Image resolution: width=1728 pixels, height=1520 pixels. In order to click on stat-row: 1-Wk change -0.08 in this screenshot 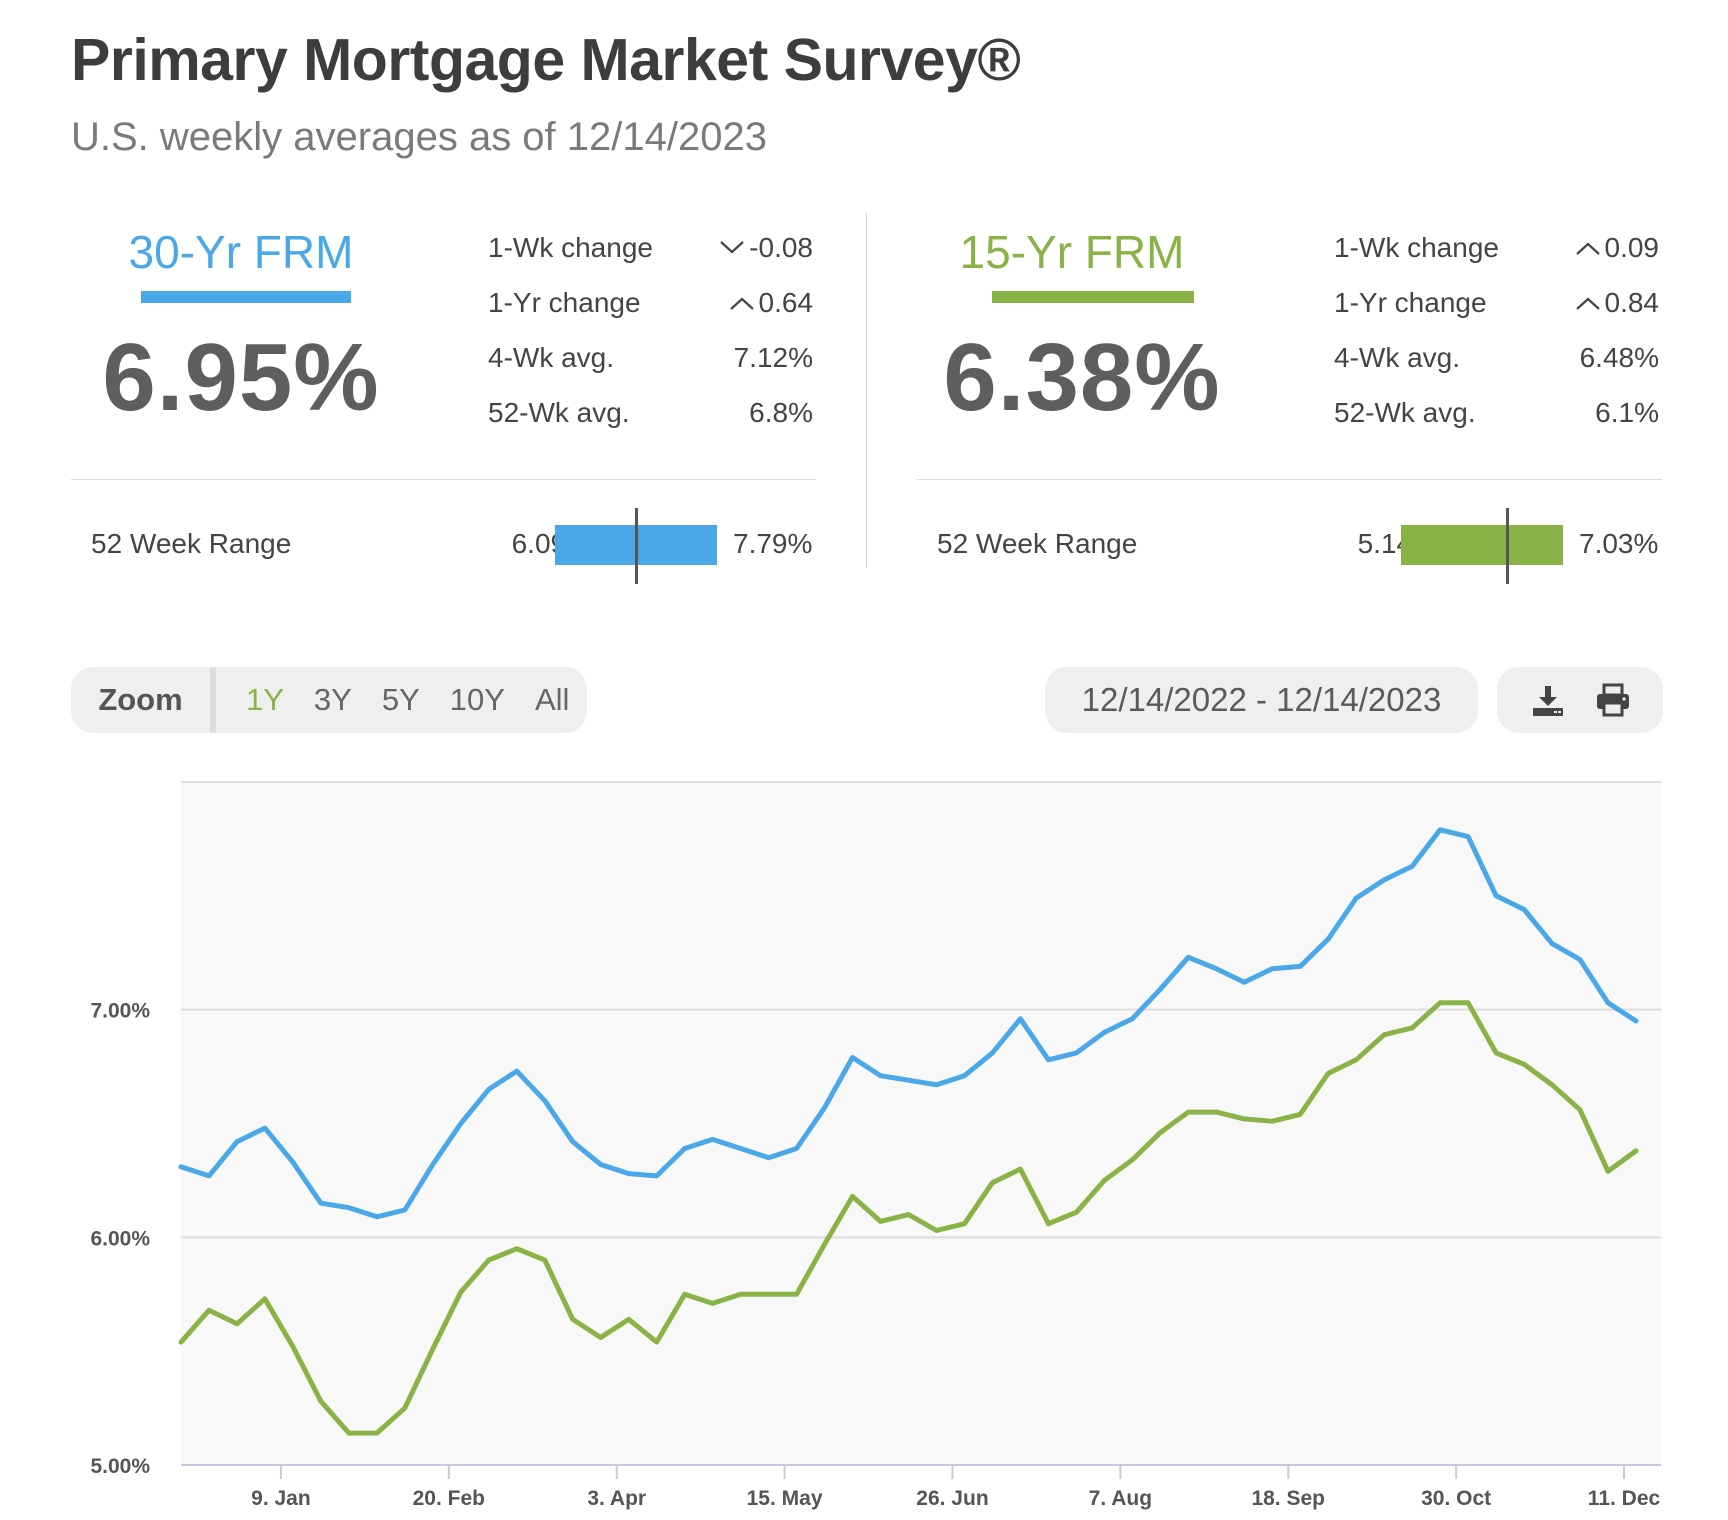, I will do `click(650, 247)`.